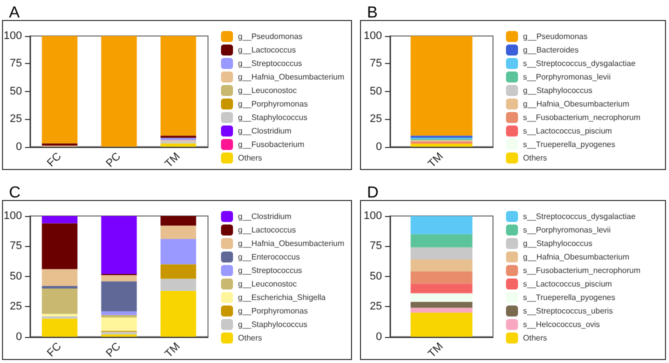 This screenshot has width=669, height=363. What do you see at coordinates (567, 131) in the screenshot?
I see `legend-label: s__Lactococcus_piscium` at bounding box center [567, 131].